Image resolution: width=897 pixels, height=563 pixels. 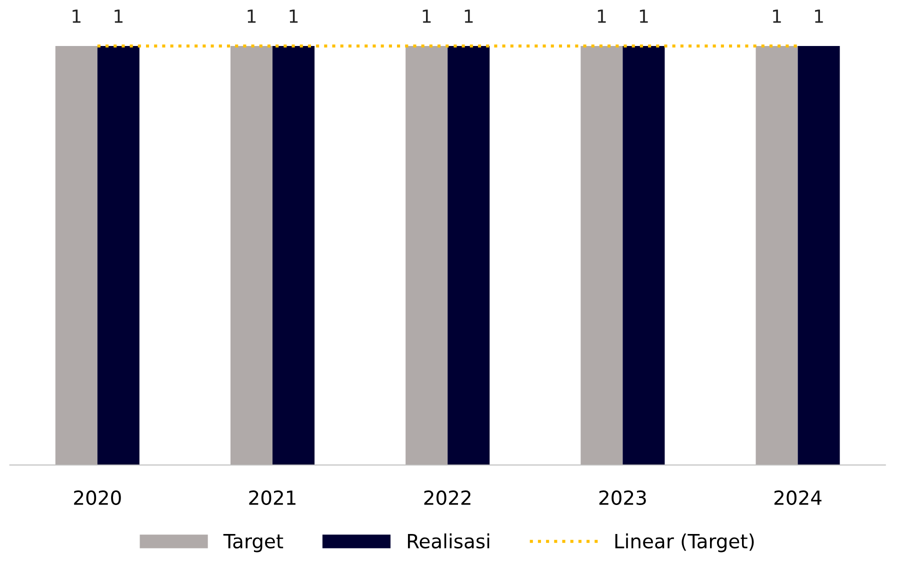 I want to click on x-tick-label: 2024, so click(x=798, y=498).